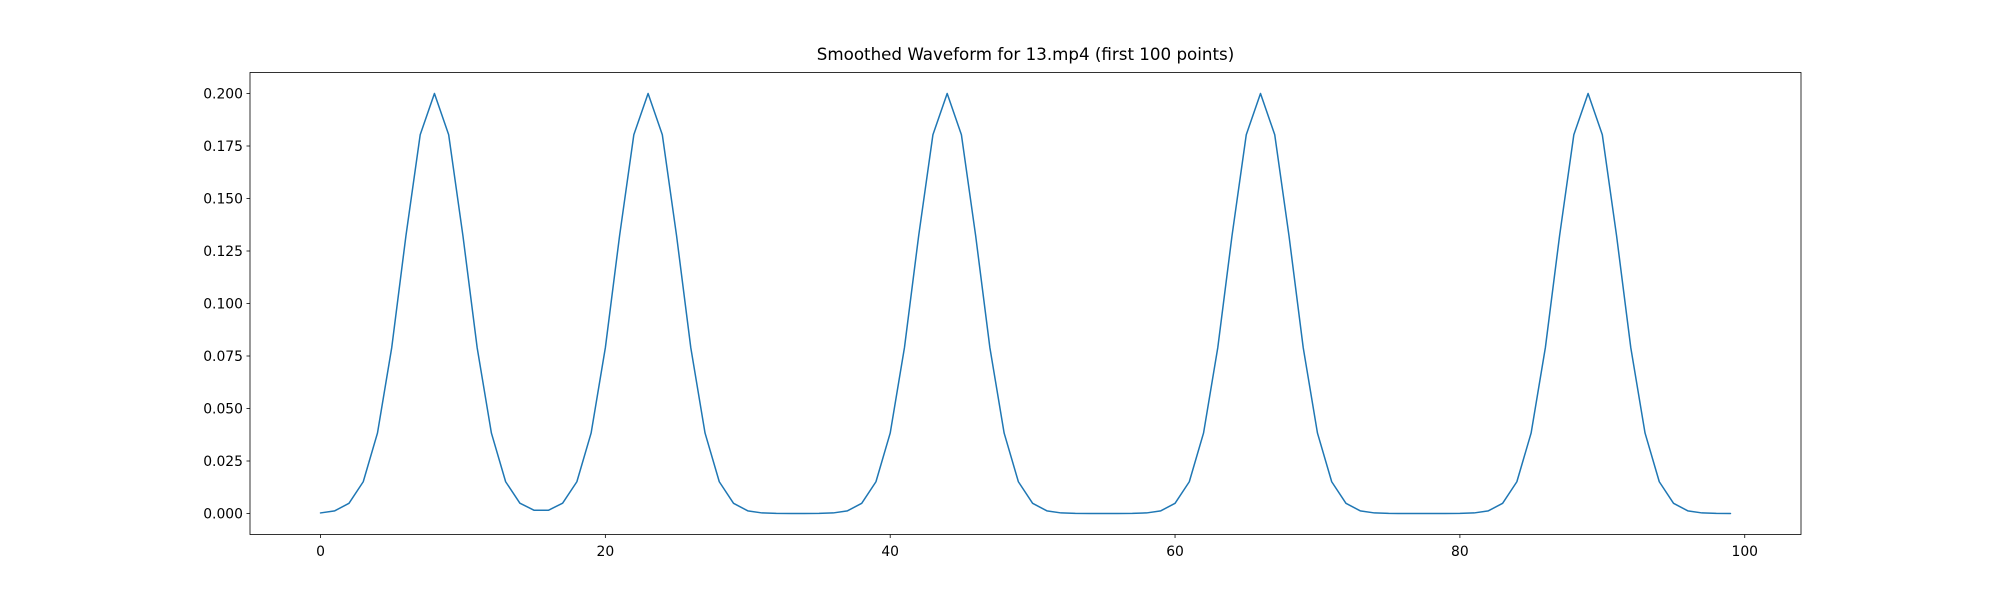 This screenshot has height=600, width=2000. What do you see at coordinates (890, 552) in the screenshot?
I see `x-axis-tick-label: 40` at bounding box center [890, 552].